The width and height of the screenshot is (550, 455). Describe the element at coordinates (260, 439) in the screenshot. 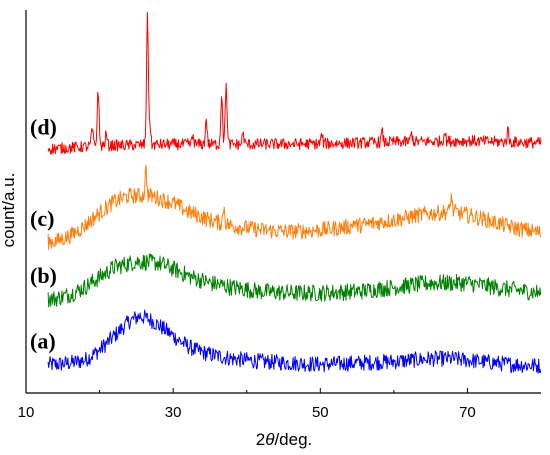

I see `x-axis-title-prefix: 2` at that location.